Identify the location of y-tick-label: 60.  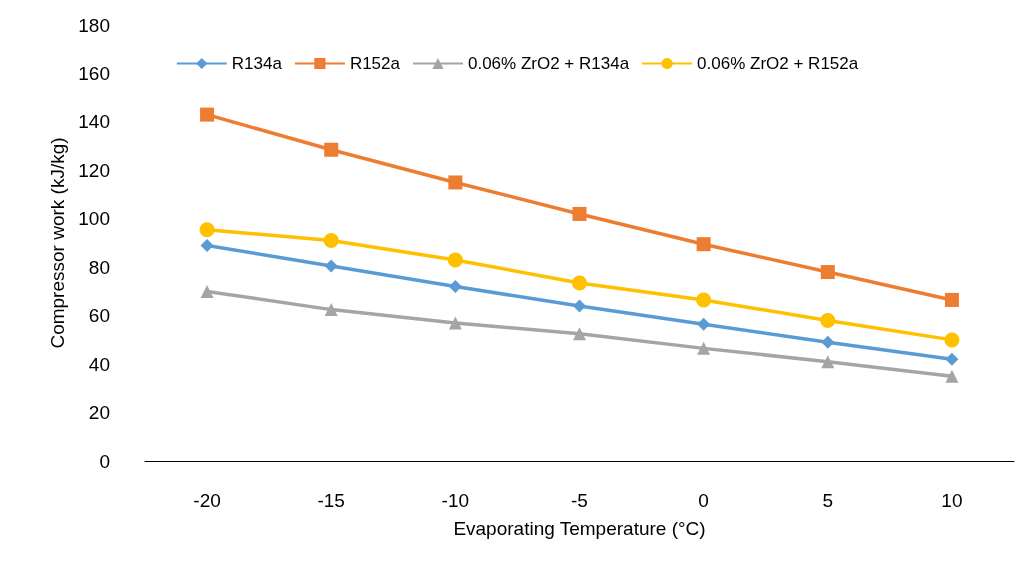
(99, 316).